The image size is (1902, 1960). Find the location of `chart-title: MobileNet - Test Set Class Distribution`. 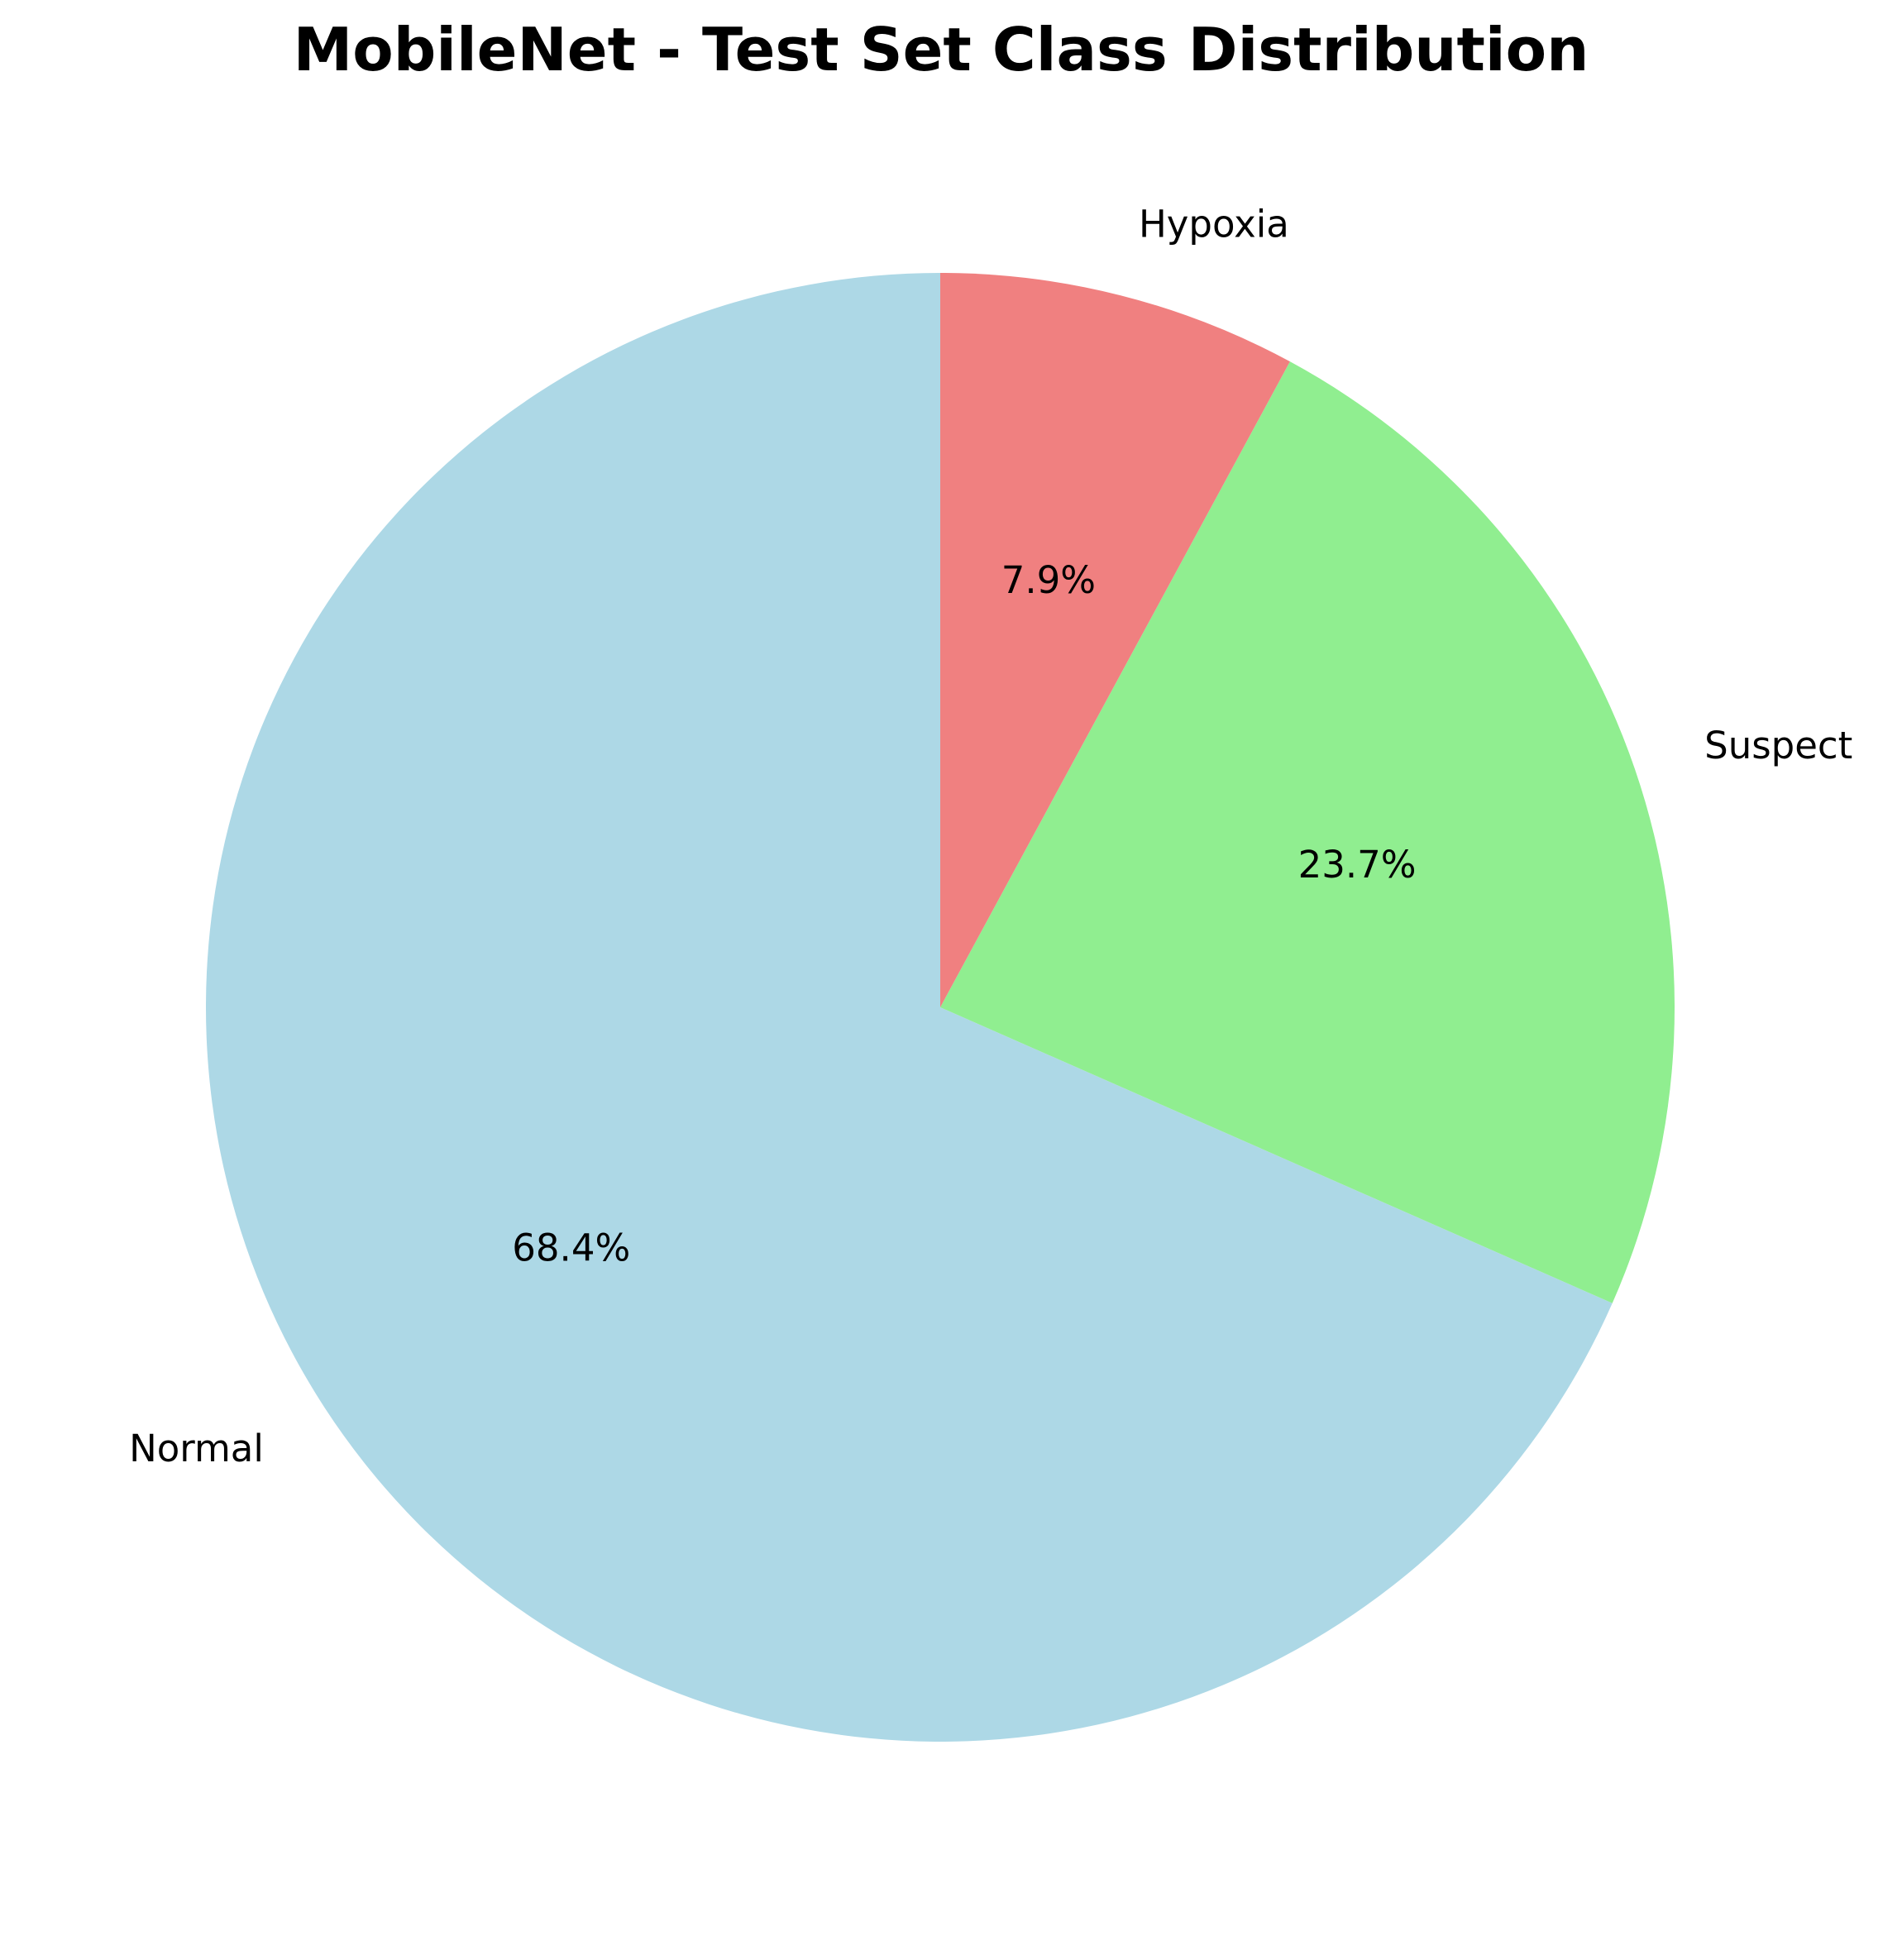

chart-title: MobileNet - Test Set Class Distribution is located at coordinates (942, 49).